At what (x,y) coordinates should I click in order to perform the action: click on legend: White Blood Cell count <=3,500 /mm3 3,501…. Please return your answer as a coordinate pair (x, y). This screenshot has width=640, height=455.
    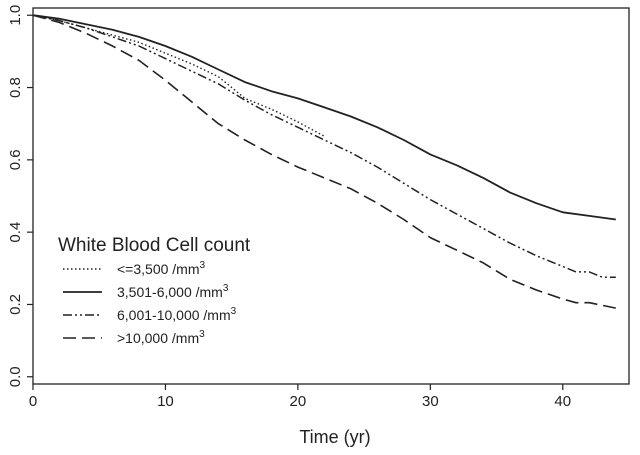
    Looking at the image, I should click on (154, 290).